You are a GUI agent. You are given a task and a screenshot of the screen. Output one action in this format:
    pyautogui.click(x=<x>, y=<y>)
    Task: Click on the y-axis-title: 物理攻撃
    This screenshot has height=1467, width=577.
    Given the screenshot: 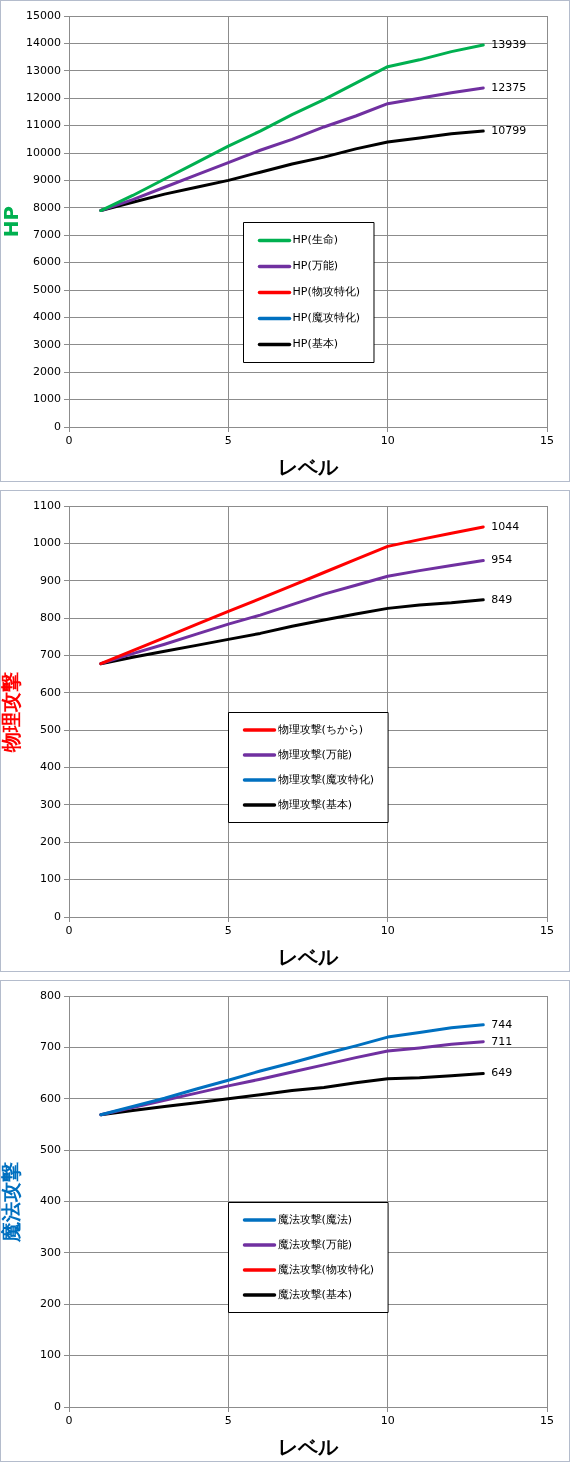 What is the action you would take?
    pyautogui.click(x=12, y=712)
    